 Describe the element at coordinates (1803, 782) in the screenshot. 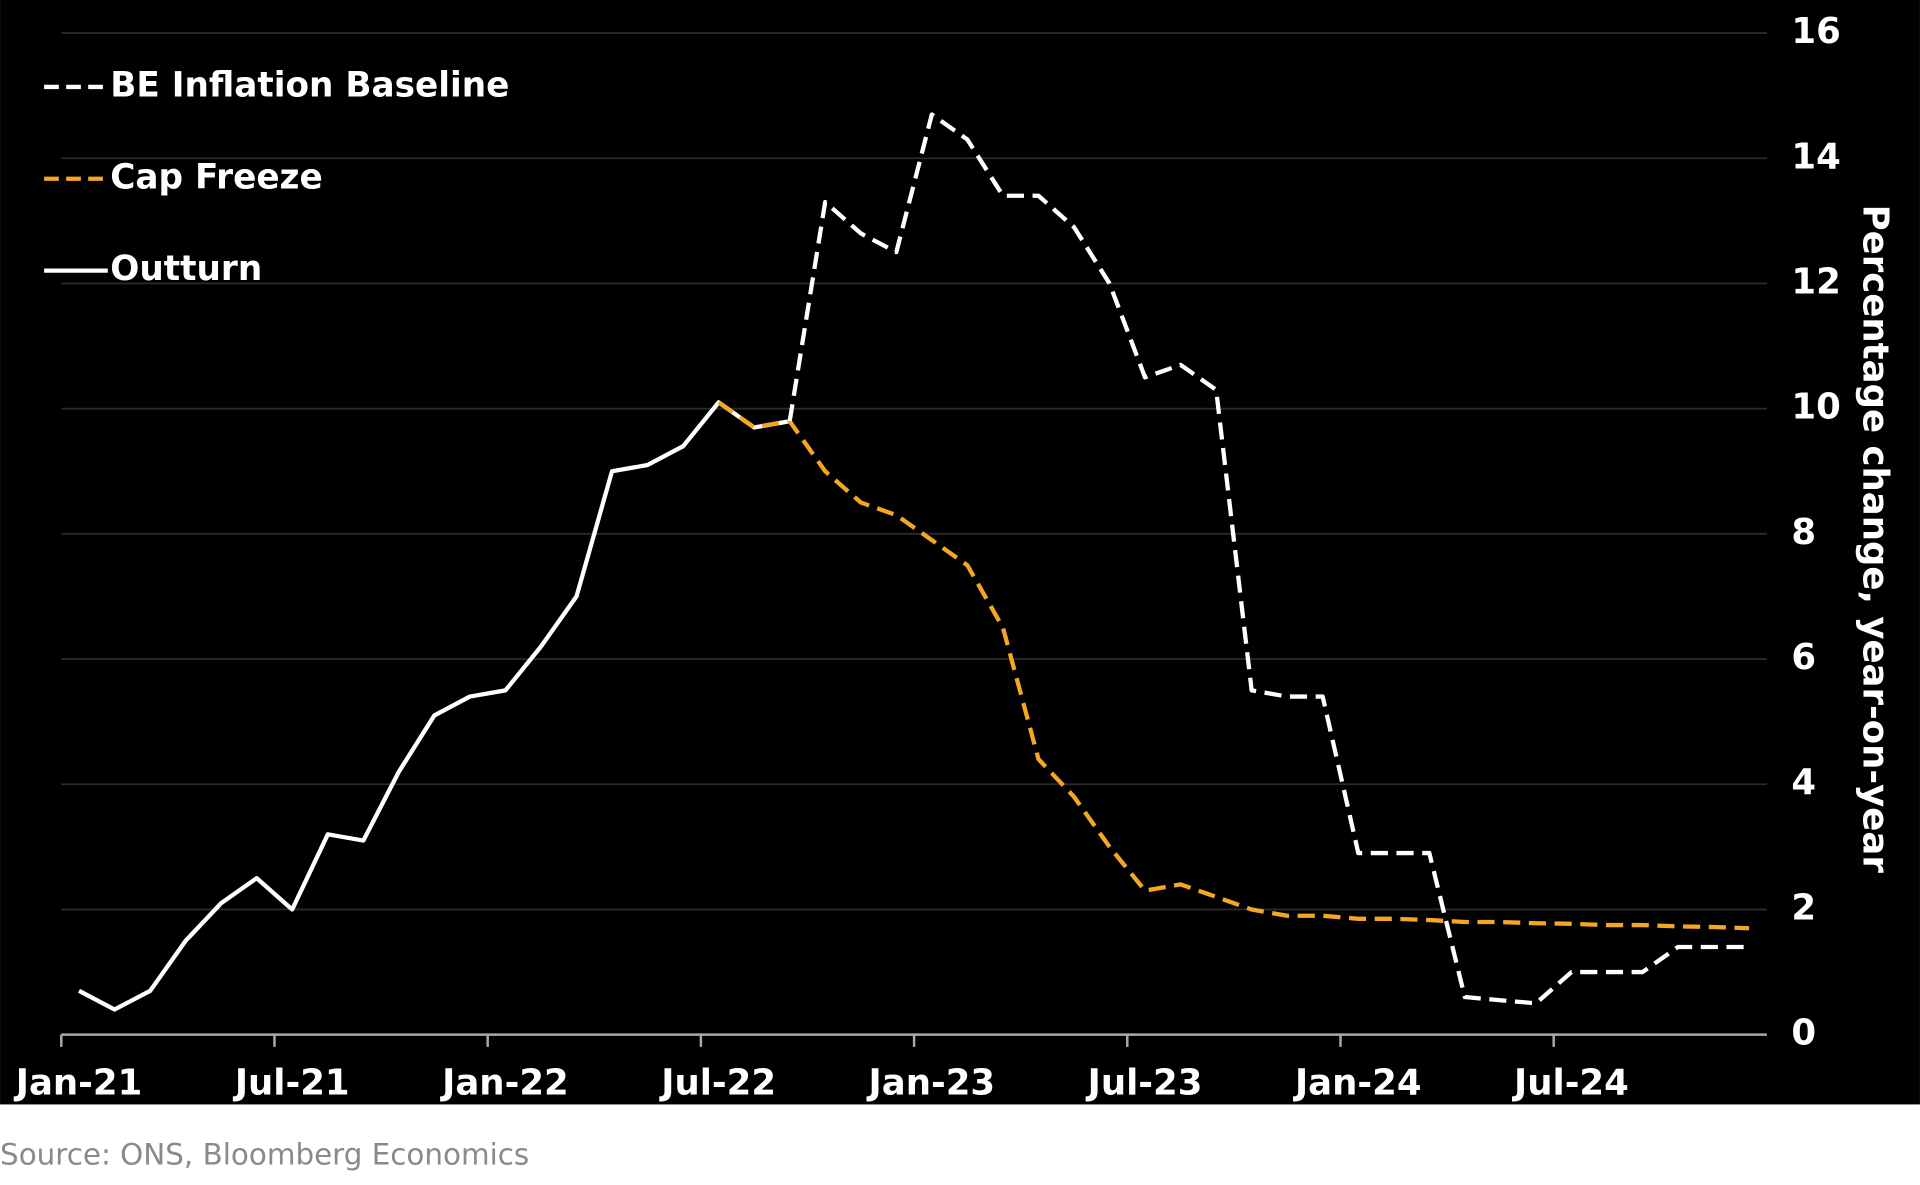

I see `y-tick-label: 4` at that location.